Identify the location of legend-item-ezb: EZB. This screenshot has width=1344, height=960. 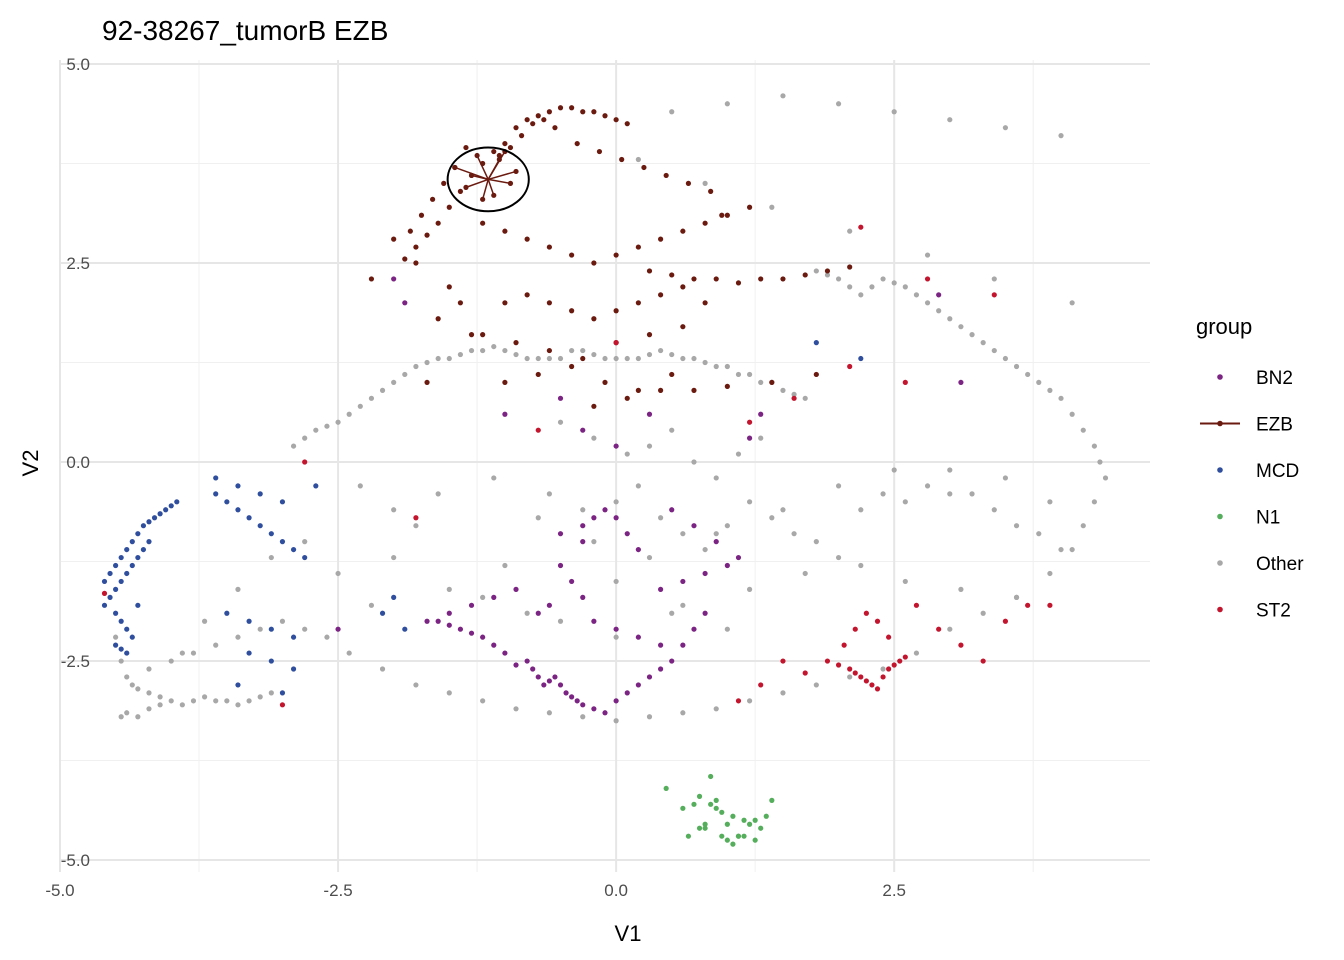
(1246, 425).